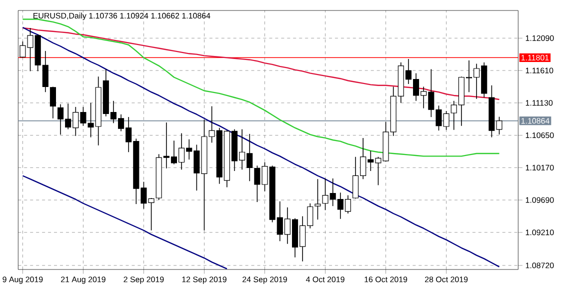  What do you see at coordinates (125, 222) in the screenshot?
I see `line-series` at bounding box center [125, 222].